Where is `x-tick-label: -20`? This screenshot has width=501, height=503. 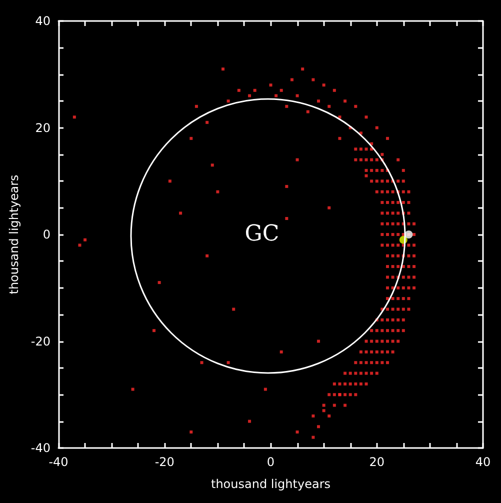
x-tick-label: -20 is located at coordinates (164, 462).